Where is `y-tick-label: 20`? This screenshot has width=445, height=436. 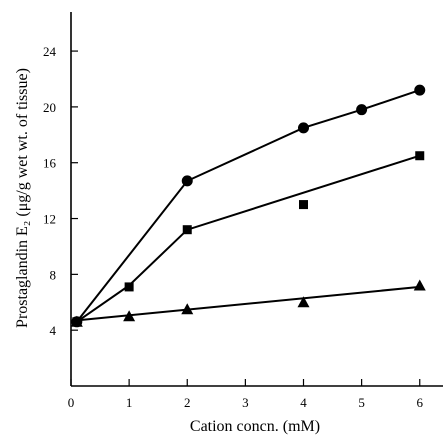
y-tick-label: 20 is located at coordinates (49, 107).